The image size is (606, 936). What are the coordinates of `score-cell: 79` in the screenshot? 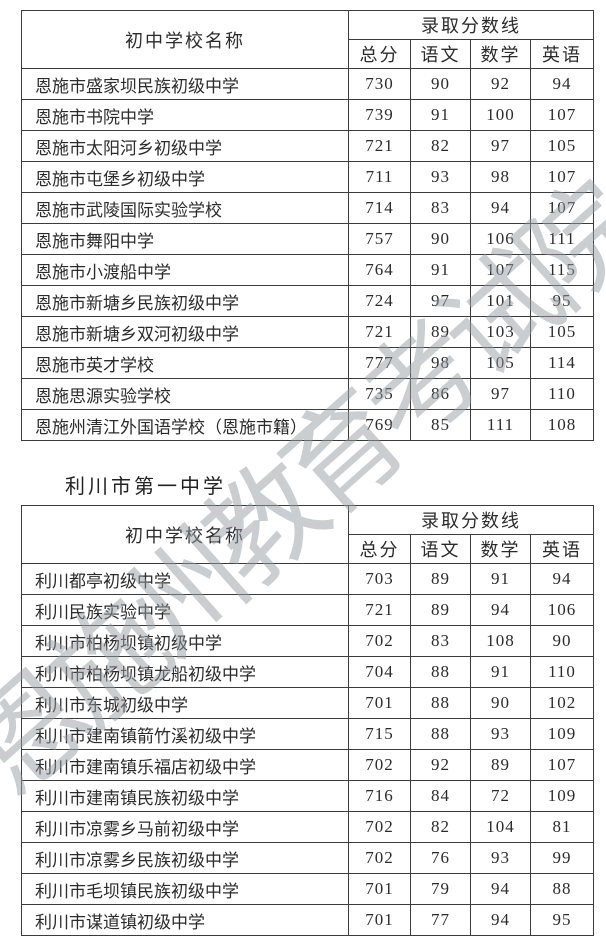 It's located at (440, 889).